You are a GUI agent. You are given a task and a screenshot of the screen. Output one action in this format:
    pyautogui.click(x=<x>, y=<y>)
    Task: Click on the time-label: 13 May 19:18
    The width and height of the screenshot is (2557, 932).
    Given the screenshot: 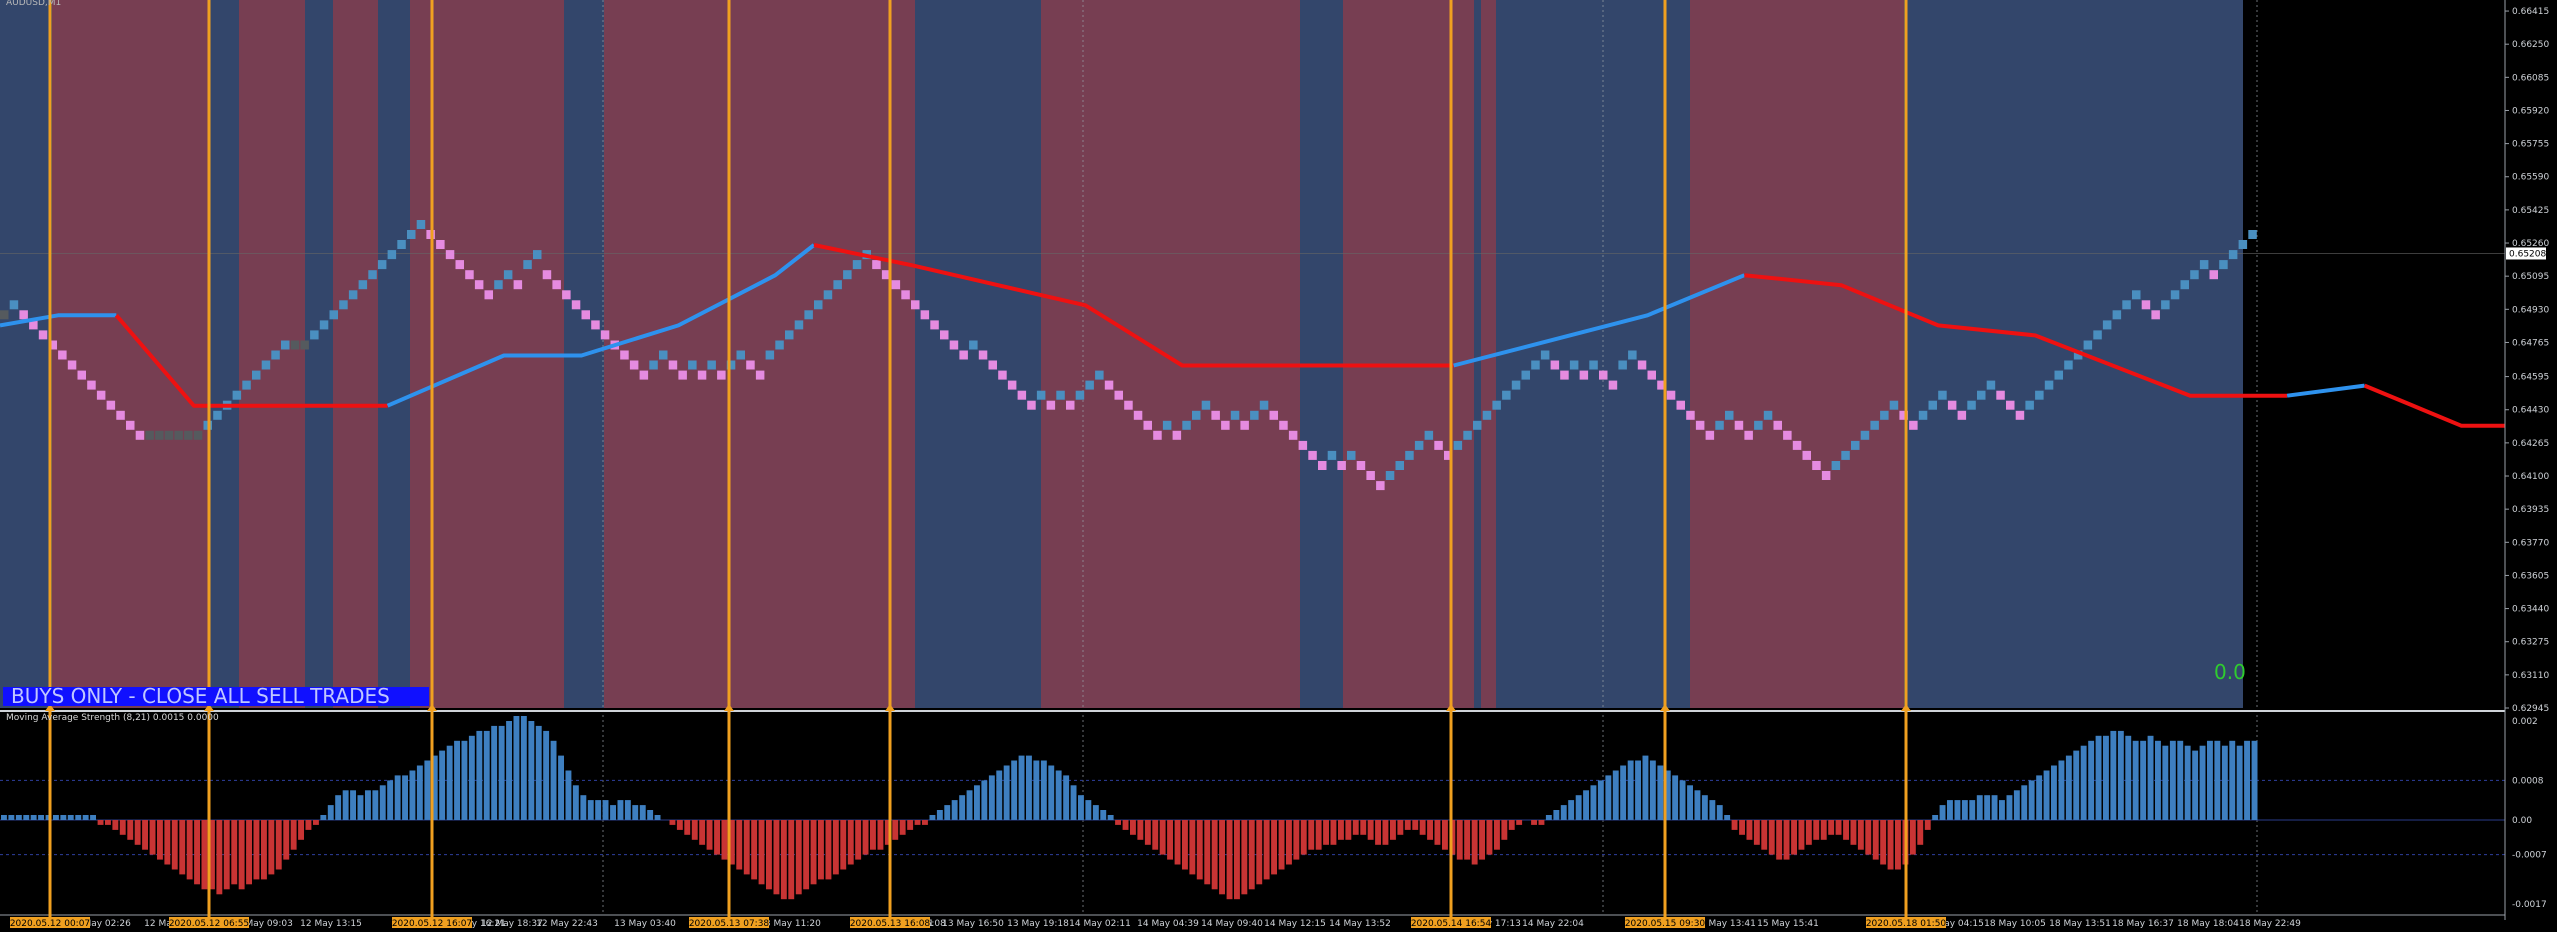 What is the action you would take?
    pyautogui.click(x=1038, y=924)
    